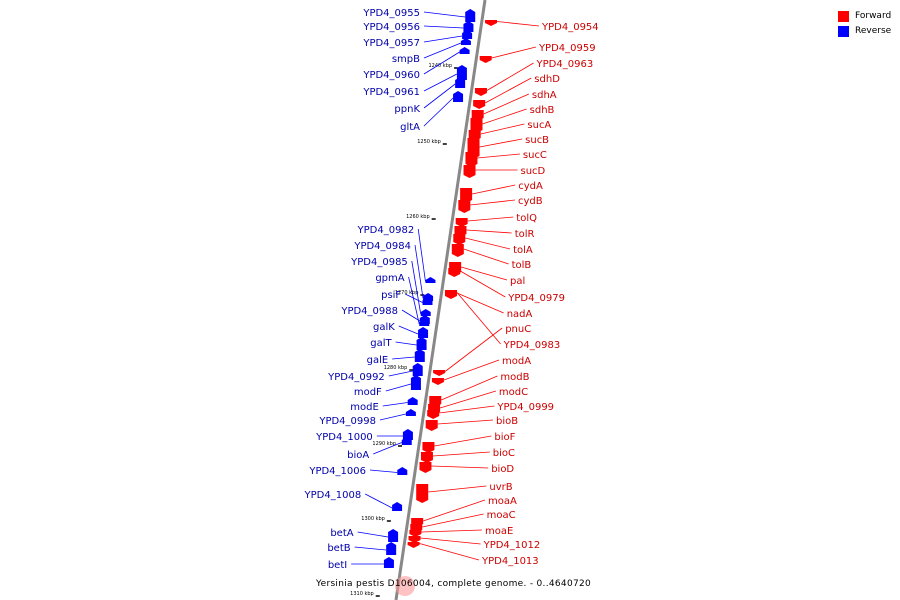  Describe the element at coordinates (337, 565) in the screenshot. I see `reverse-gene-label: betI` at that location.